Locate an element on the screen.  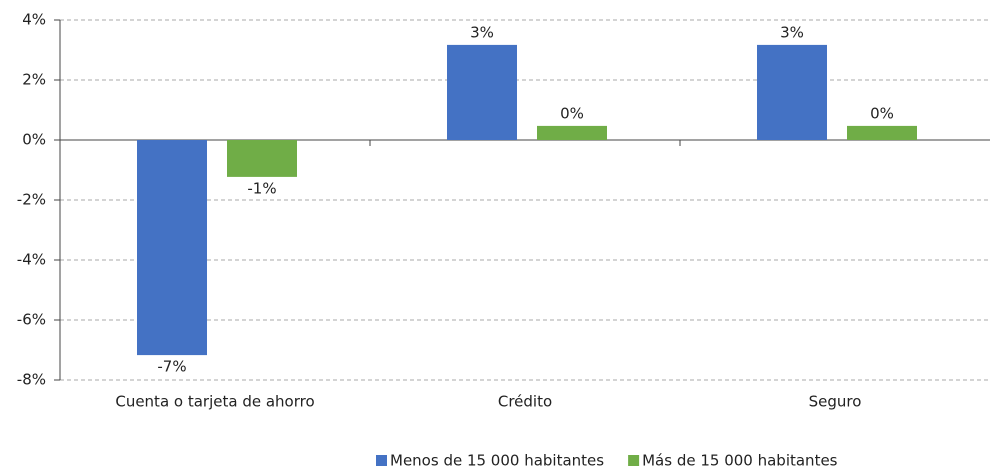
x-tick-label: Seguro is located at coordinates (835, 402).